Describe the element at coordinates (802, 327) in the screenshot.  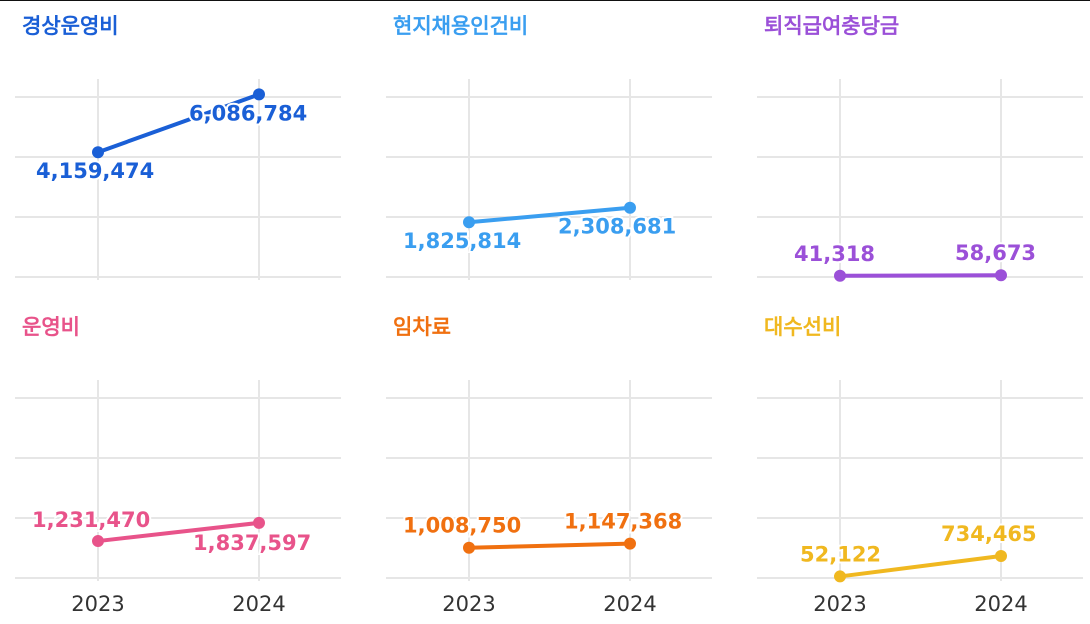
I see `panel-title: 대수선비` at that location.